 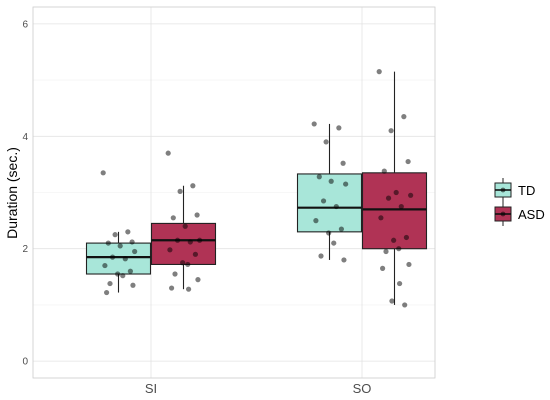 What do you see at coordinates (258, 388) in the screenshot?
I see `x-axis-ticks: SI SO` at bounding box center [258, 388].